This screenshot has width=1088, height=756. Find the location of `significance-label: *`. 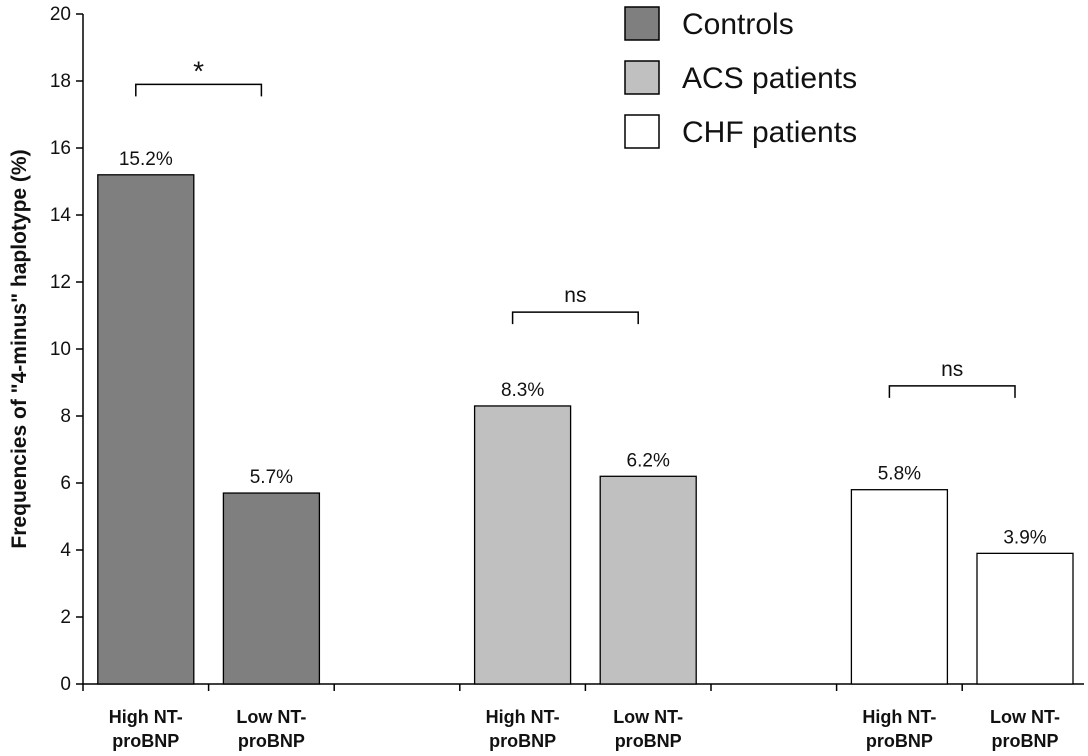

significance-label: * is located at coordinates (198, 70).